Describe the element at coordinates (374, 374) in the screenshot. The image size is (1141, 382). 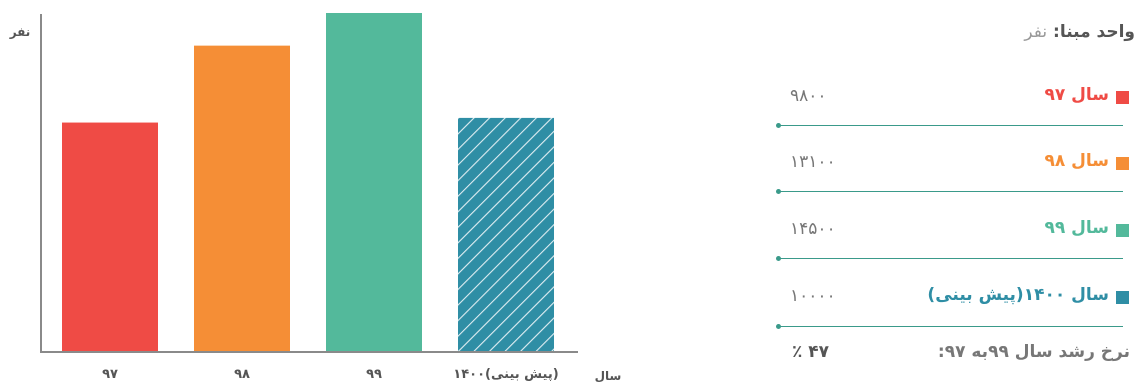
I see `x-tick-label: ۹۹` at that location.